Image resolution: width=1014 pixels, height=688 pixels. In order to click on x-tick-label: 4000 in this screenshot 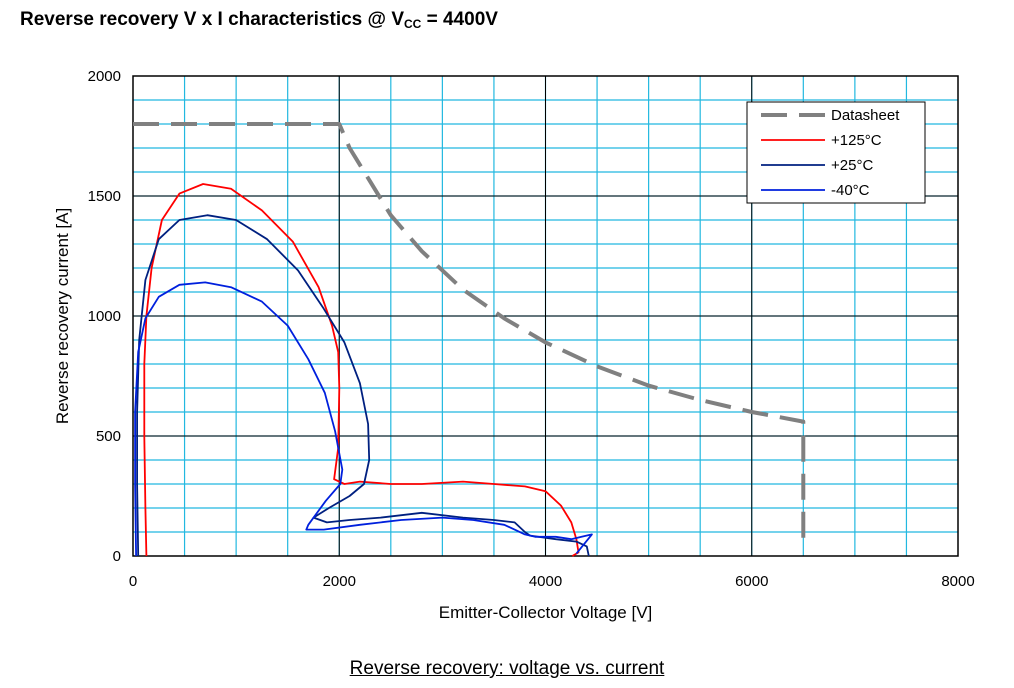, I will do `click(545, 581)`.